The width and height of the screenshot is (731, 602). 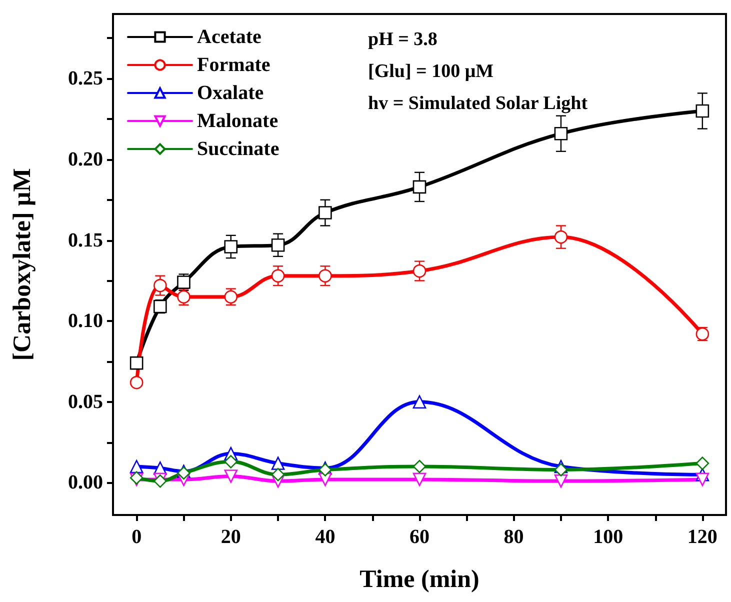 What do you see at coordinates (230, 537) in the screenshot?
I see `x-tick-label: 20` at bounding box center [230, 537].